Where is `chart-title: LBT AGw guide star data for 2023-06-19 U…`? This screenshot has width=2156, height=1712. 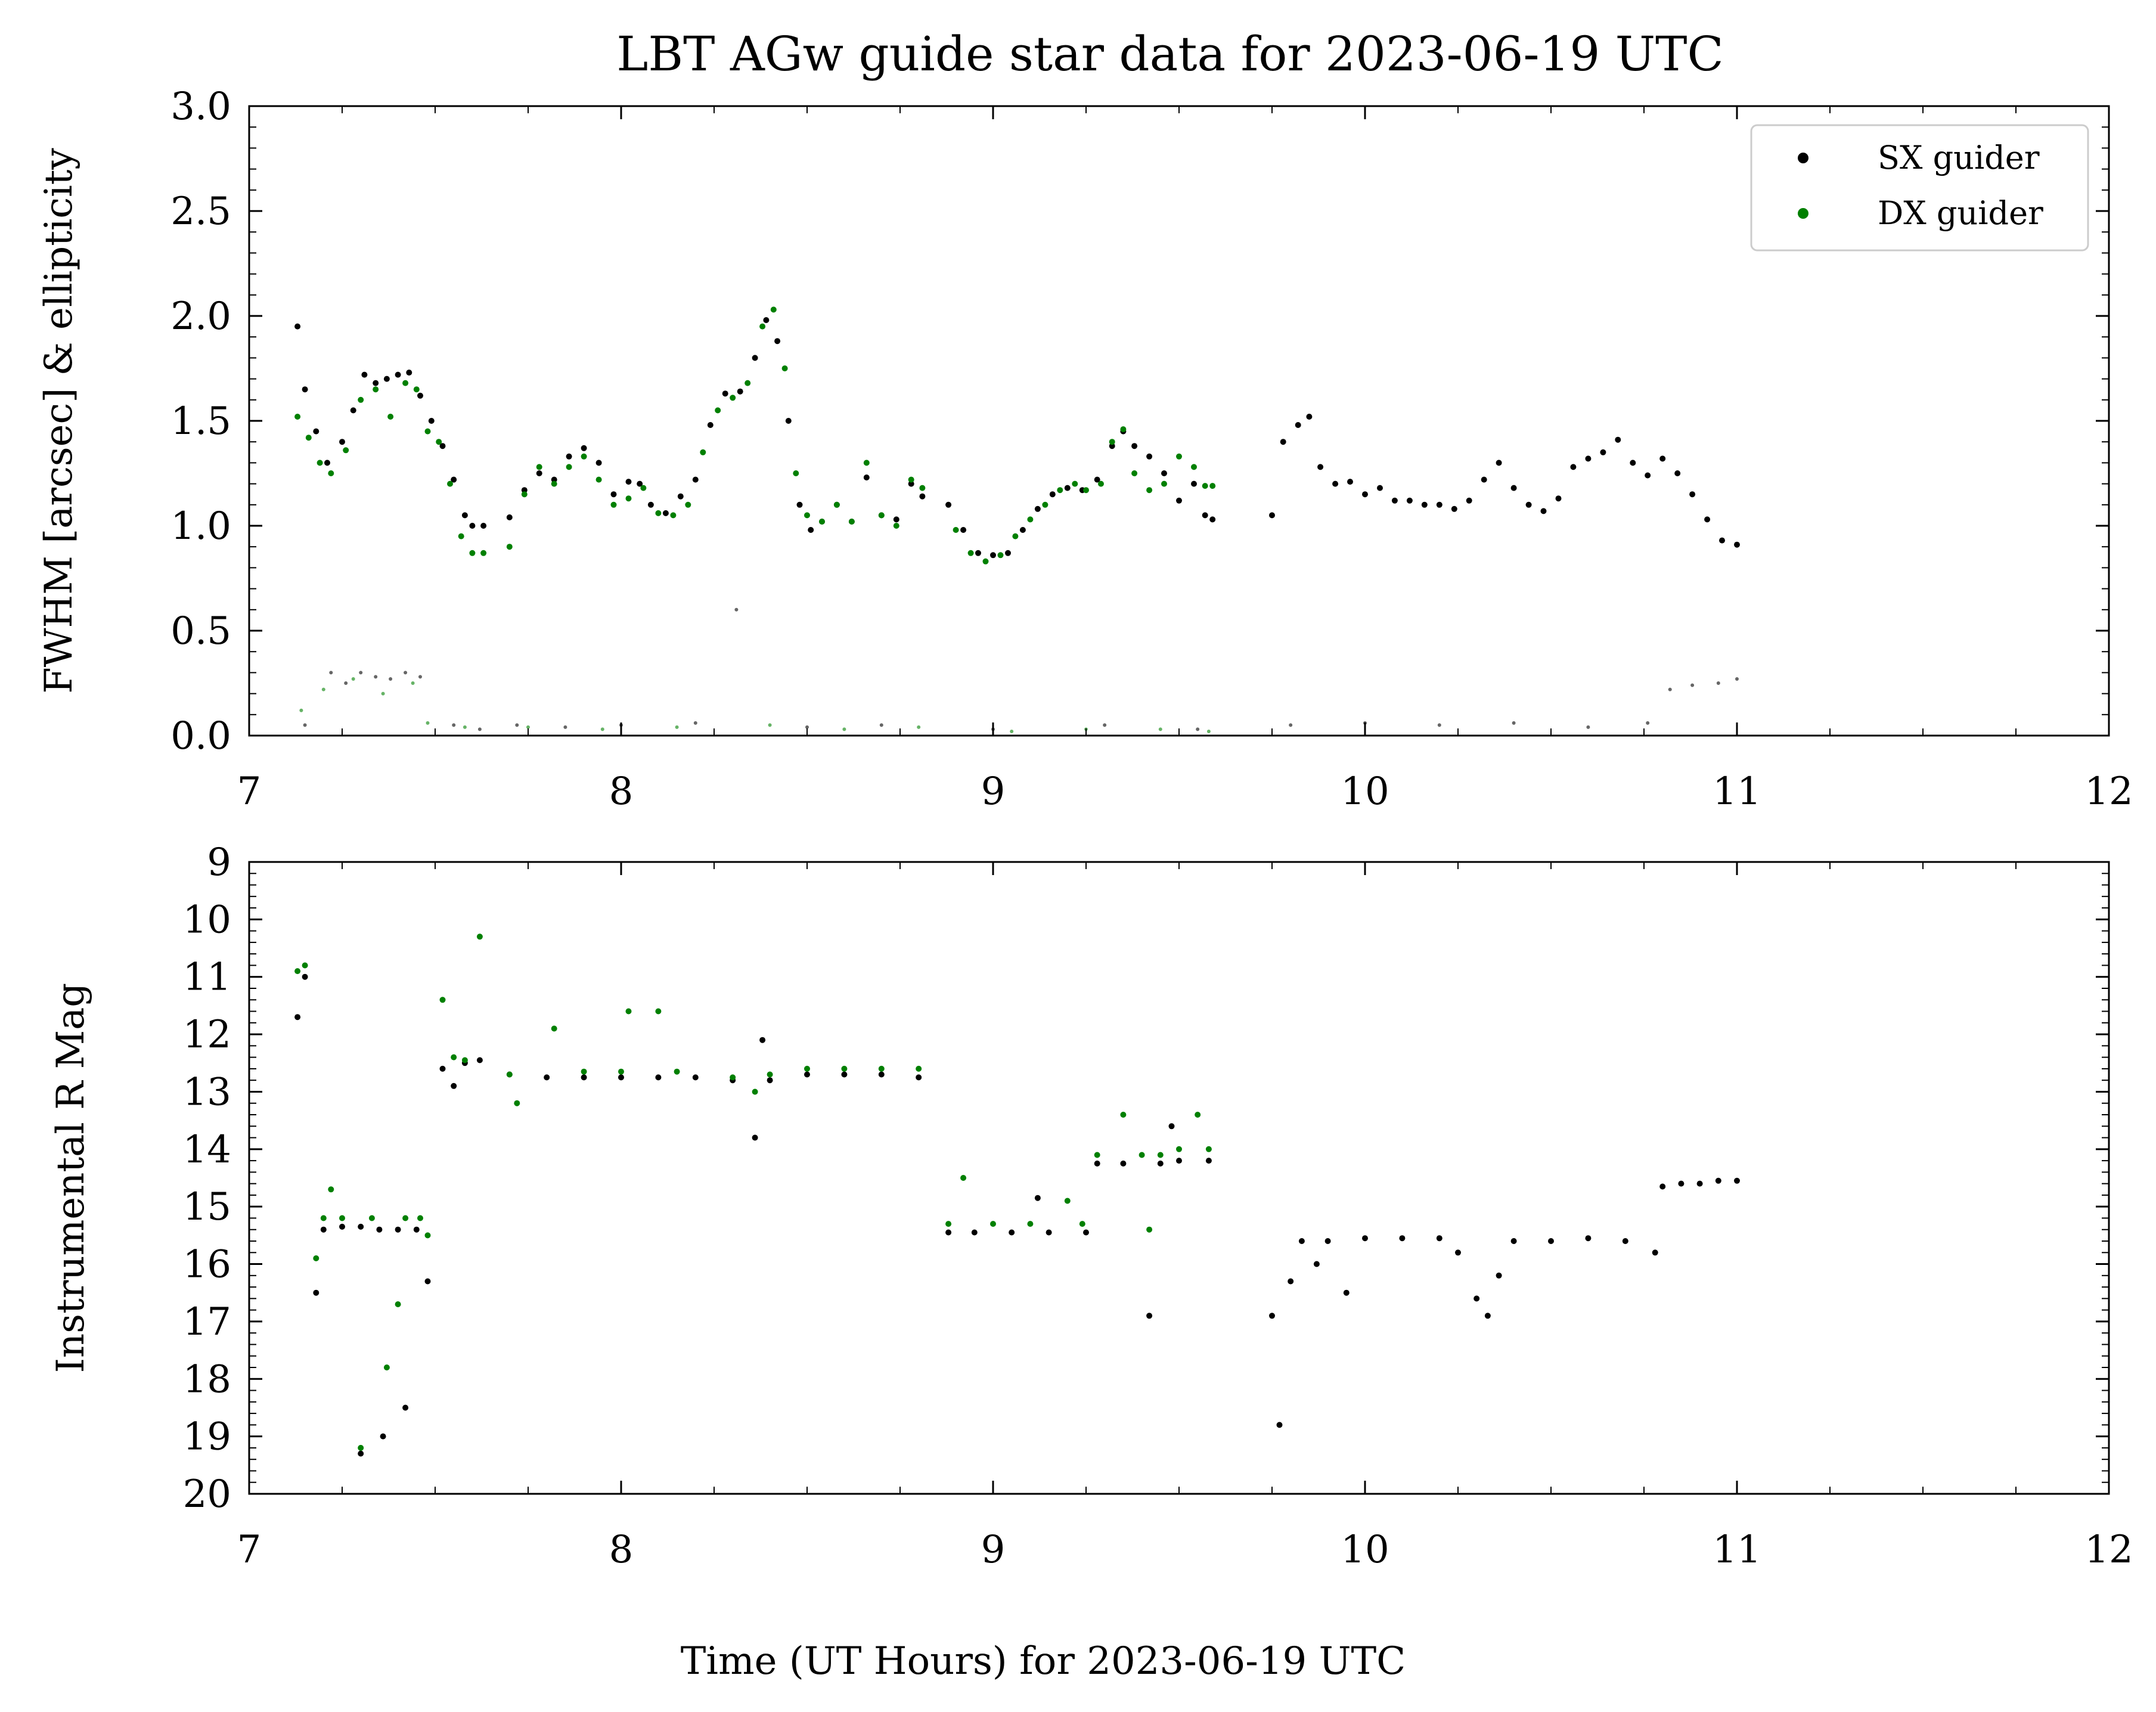 chart-title: LBT AGw guide star data for 2023-06-19 U… is located at coordinates (1169, 54).